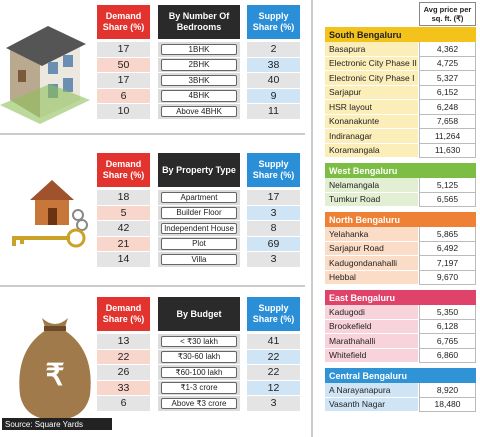 This screenshot has height=437, width=480. What do you see at coordinates (199, 197) in the screenshot?
I see `category-cell: Apartment` at bounding box center [199, 197].